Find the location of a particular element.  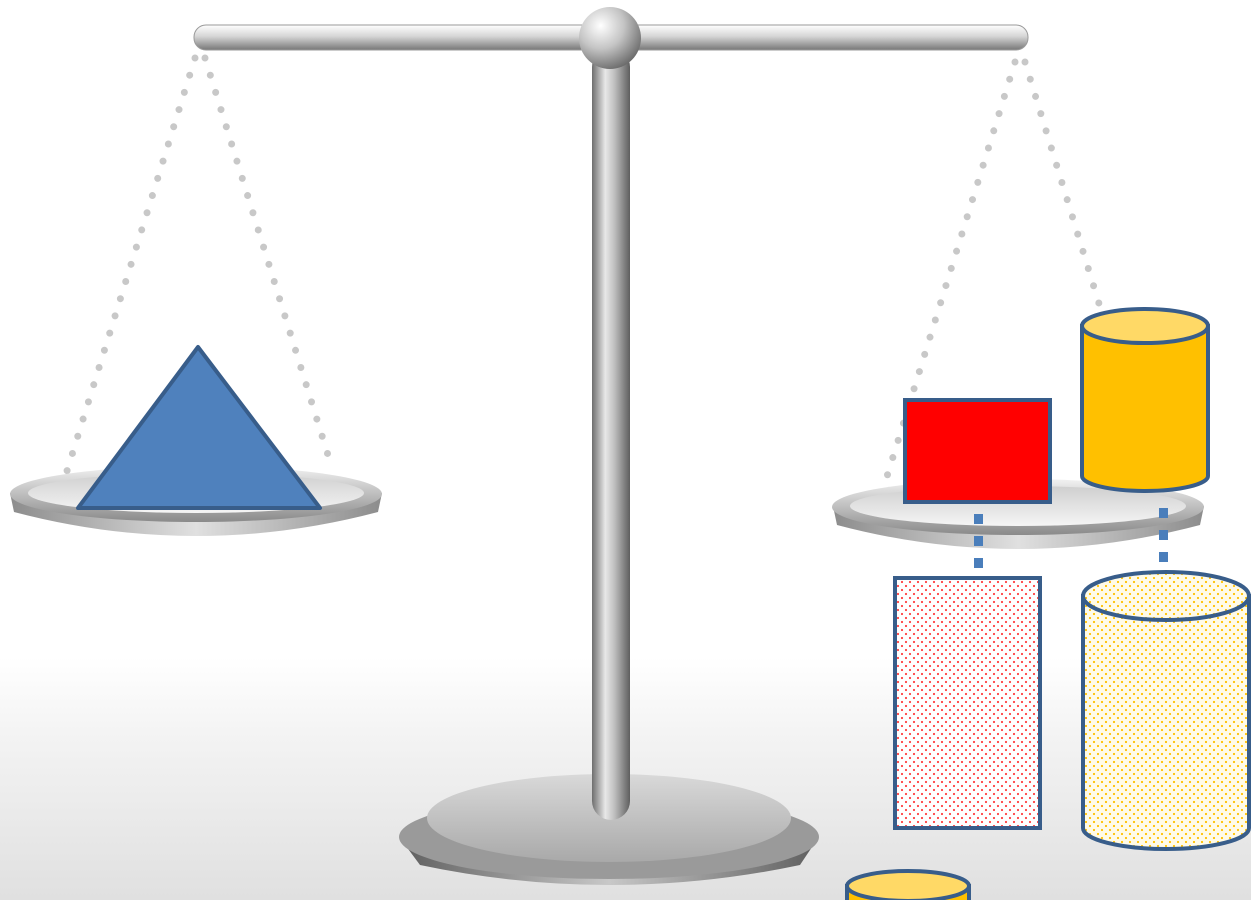

scale-pole is located at coordinates (611, 434).